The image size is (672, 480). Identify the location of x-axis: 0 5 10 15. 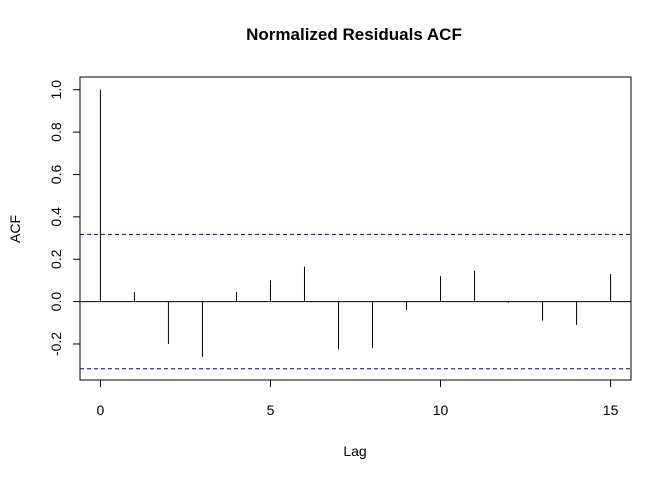
(358, 398).